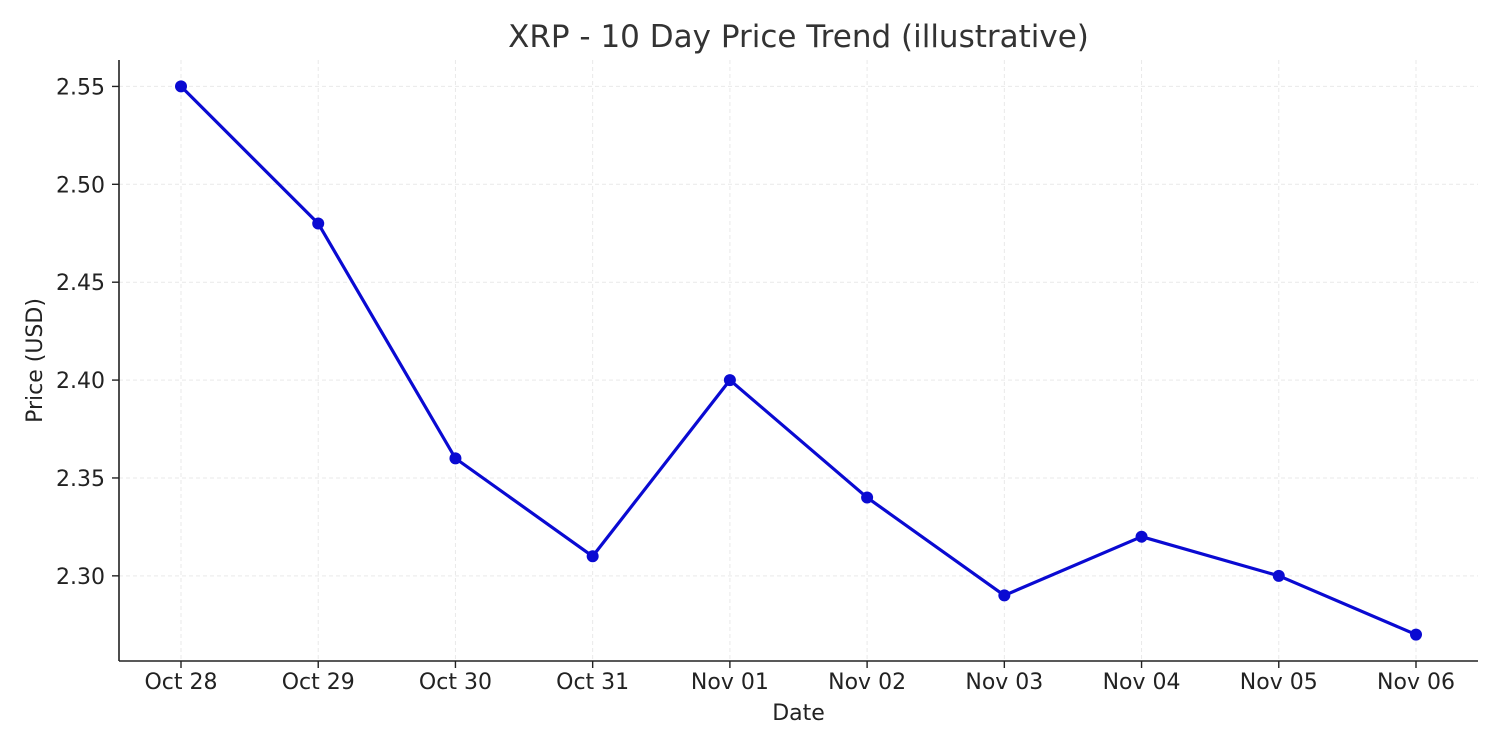  What do you see at coordinates (798, 37) in the screenshot?
I see `chart-title: XRP - 10 Day Price Trend (illustrative)` at bounding box center [798, 37].